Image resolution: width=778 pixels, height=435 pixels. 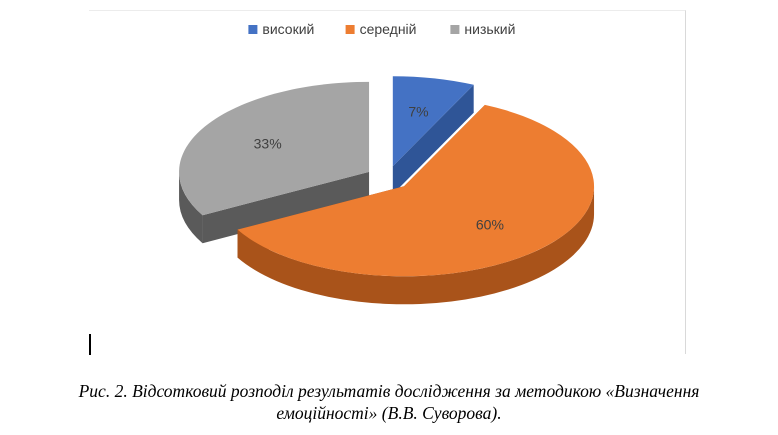 I want to click on slice-2-top, so click(x=274, y=148).